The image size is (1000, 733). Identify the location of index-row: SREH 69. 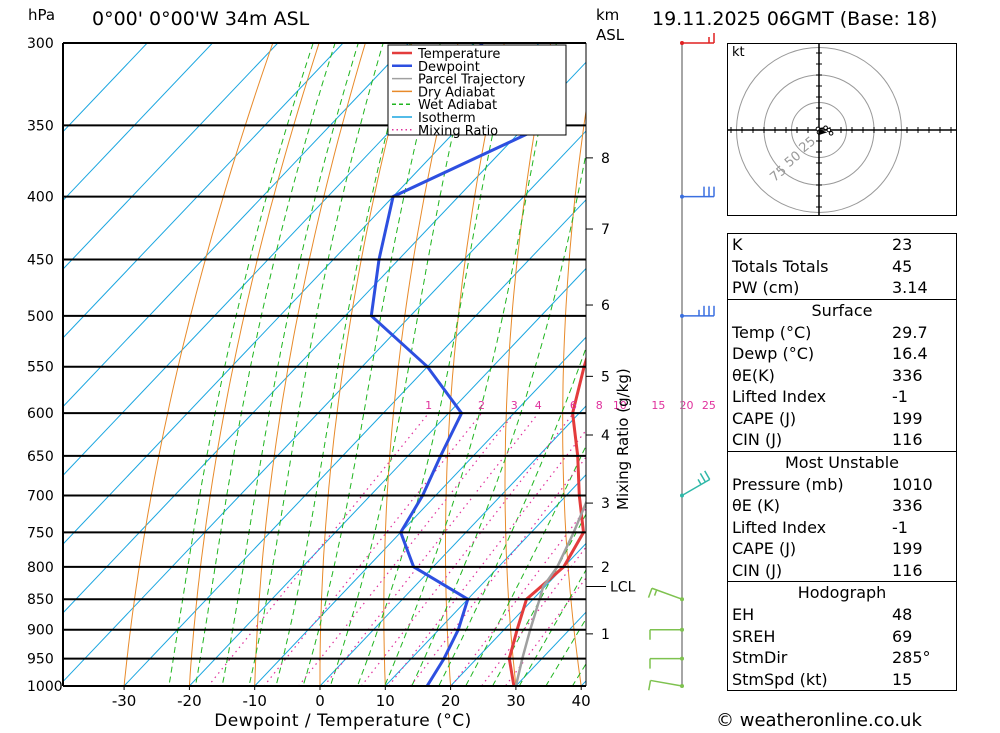
(822, 636).